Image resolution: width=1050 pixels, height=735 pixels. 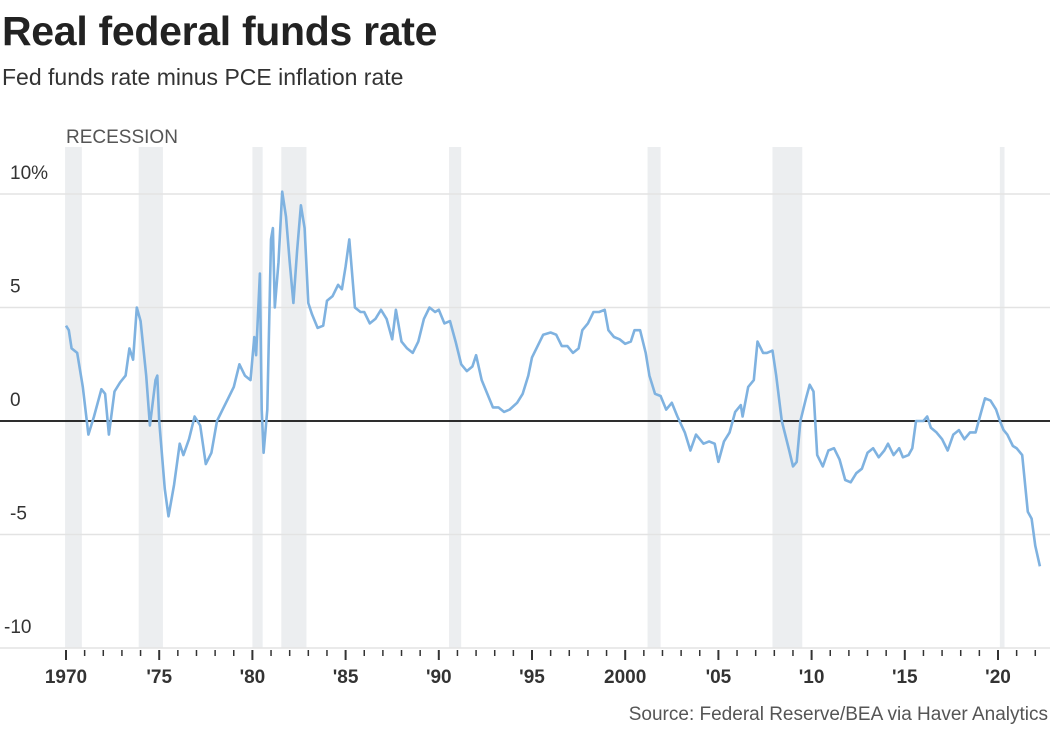 What do you see at coordinates (159, 677) in the screenshot?
I see `x-tick-label: '75` at bounding box center [159, 677].